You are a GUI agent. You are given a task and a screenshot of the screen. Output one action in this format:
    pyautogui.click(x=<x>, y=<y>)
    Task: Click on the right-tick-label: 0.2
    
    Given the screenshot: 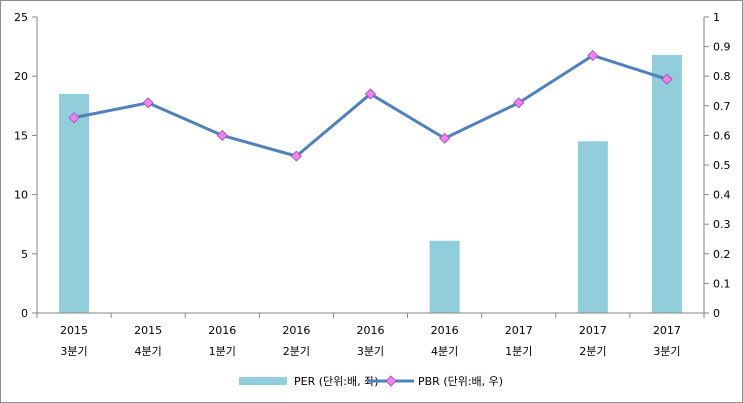 What is the action you would take?
    pyautogui.click(x=722, y=254)
    